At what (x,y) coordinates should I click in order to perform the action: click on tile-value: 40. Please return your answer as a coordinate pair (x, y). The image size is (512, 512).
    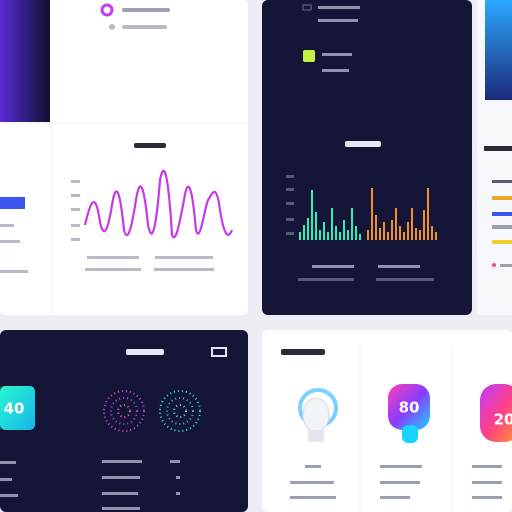
    Looking at the image, I should click on (14, 409).